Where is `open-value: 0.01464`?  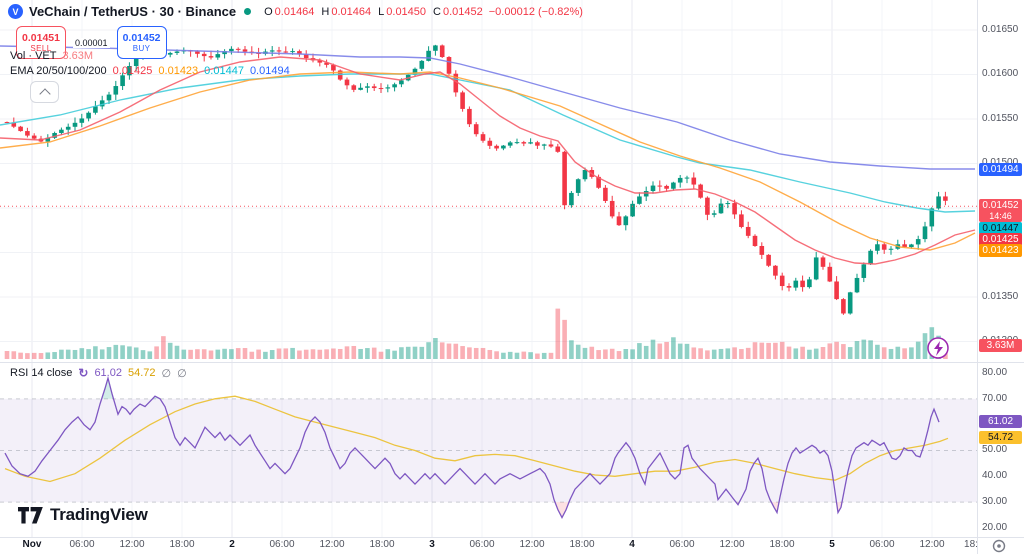
open-value: 0.01464 is located at coordinates (294, 11).